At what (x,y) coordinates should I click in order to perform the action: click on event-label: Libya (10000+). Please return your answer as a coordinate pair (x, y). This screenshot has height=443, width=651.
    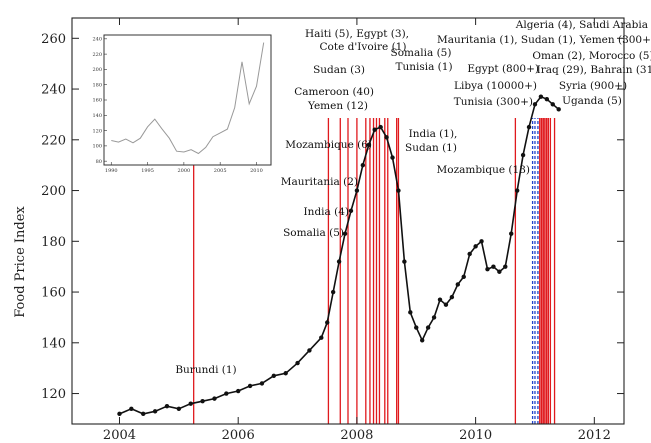
    Looking at the image, I should click on (495, 86).